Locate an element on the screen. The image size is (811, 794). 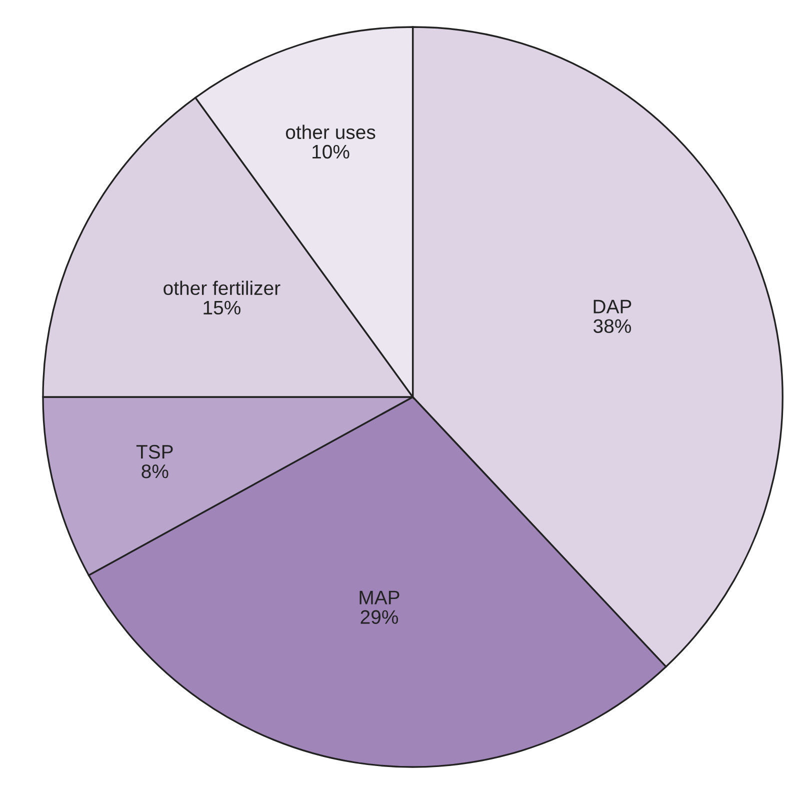
slice-label: DAP is located at coordinates (613, 307).